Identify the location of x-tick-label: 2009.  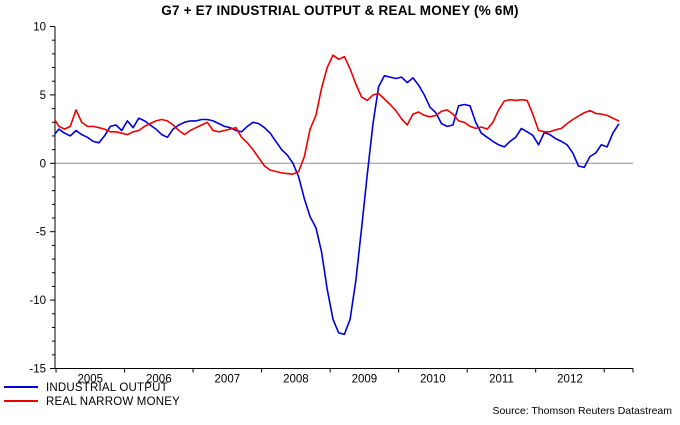
(365, 380).